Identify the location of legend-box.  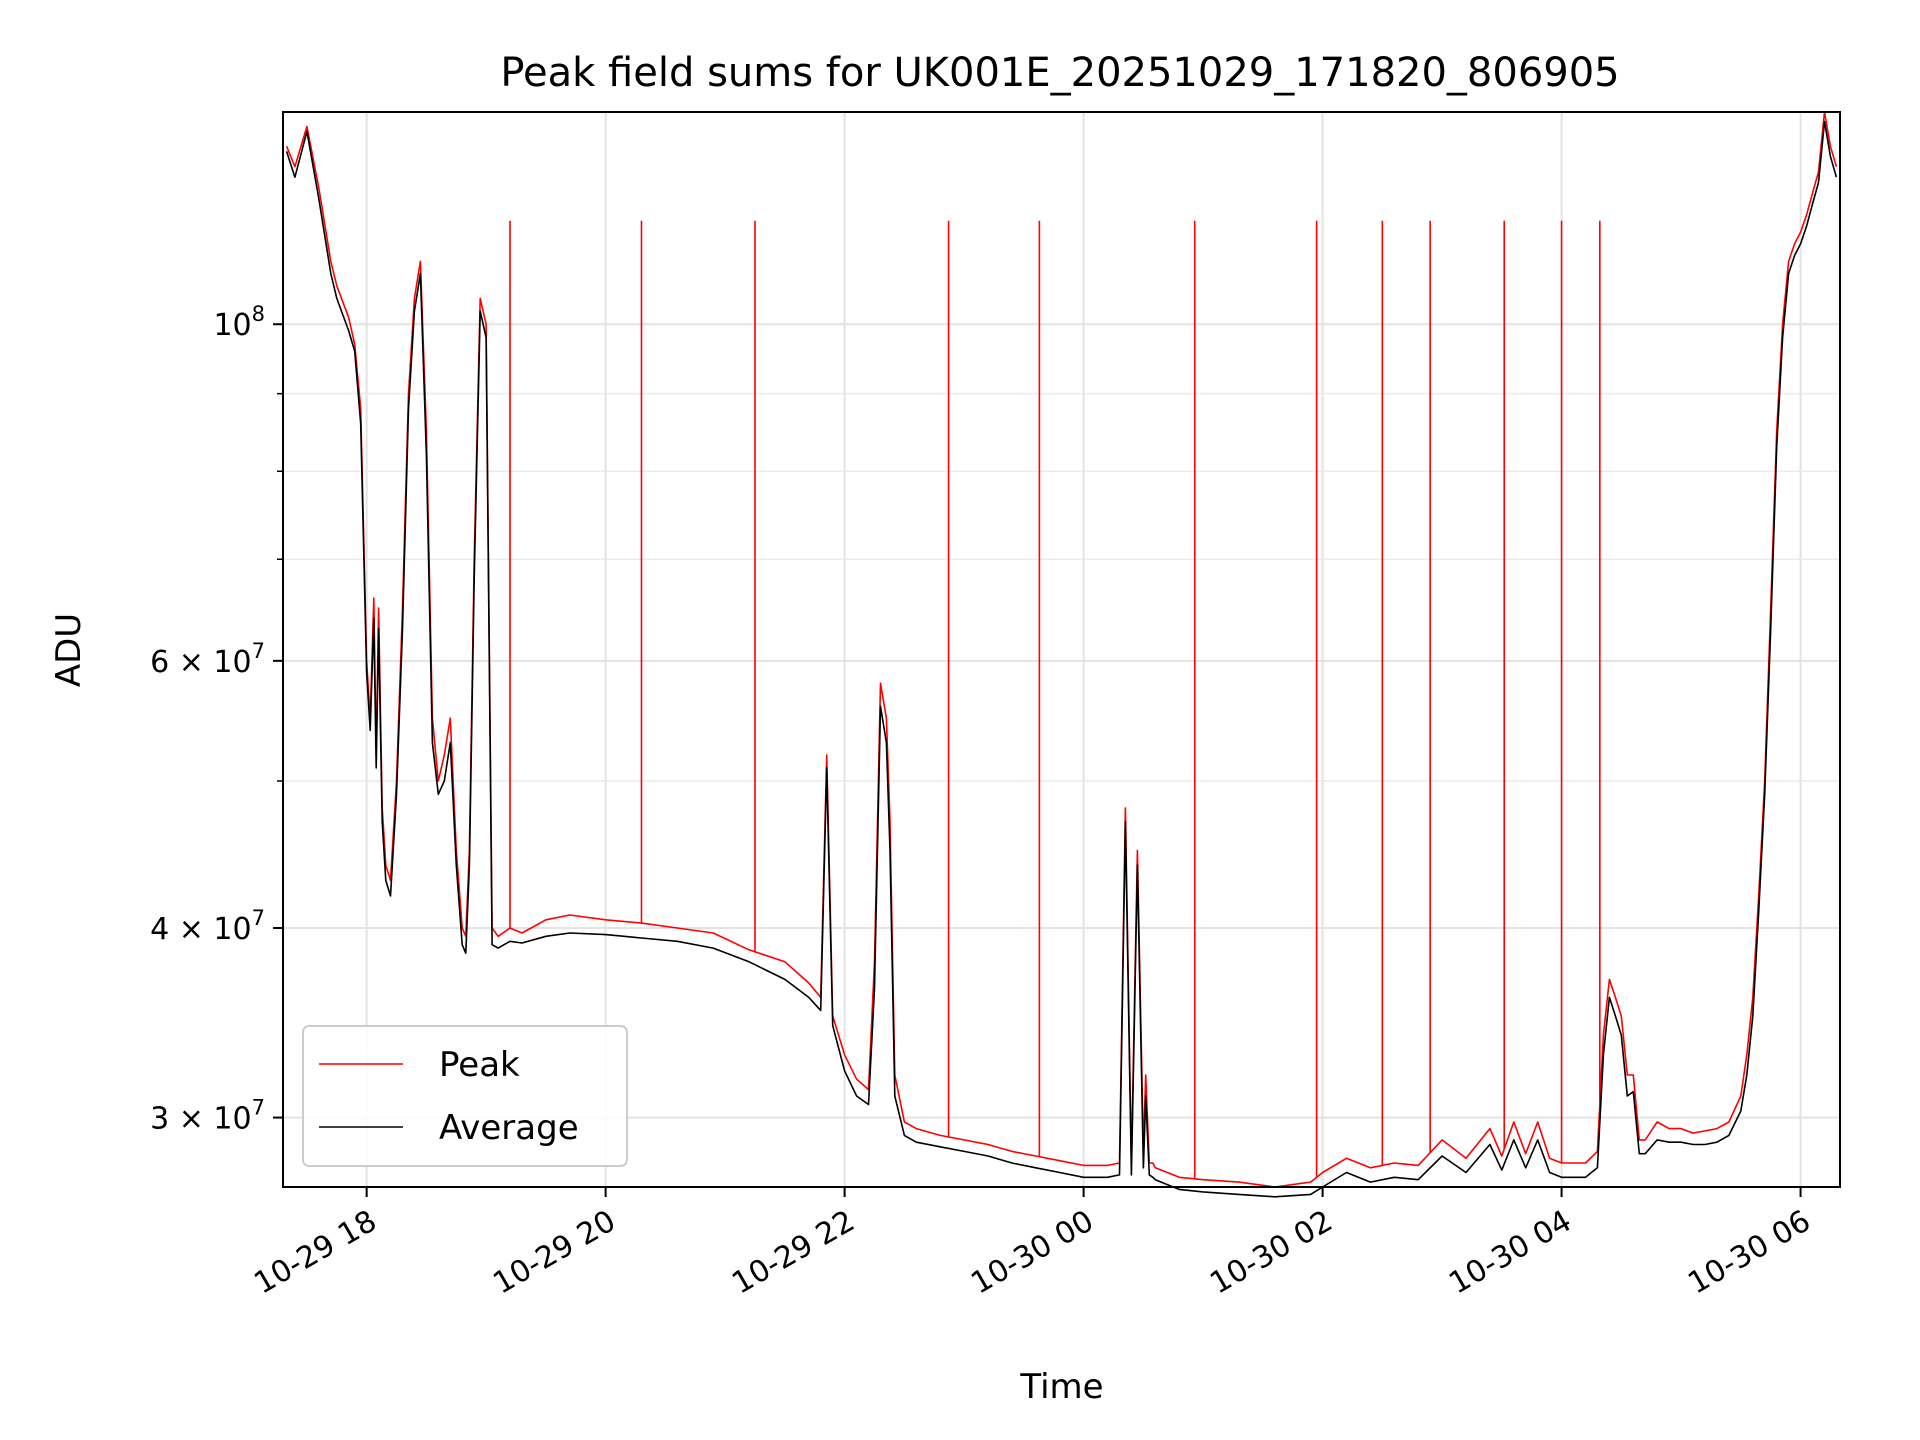
(465, 1096).